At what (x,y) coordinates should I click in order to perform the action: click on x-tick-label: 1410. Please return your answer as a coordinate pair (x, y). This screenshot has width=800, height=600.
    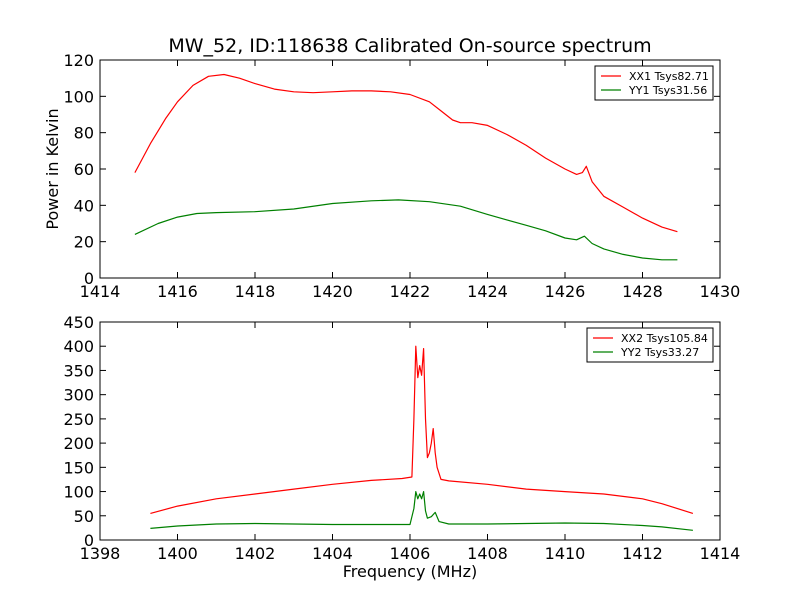
    Looking at the image, I should click on (565, 553).